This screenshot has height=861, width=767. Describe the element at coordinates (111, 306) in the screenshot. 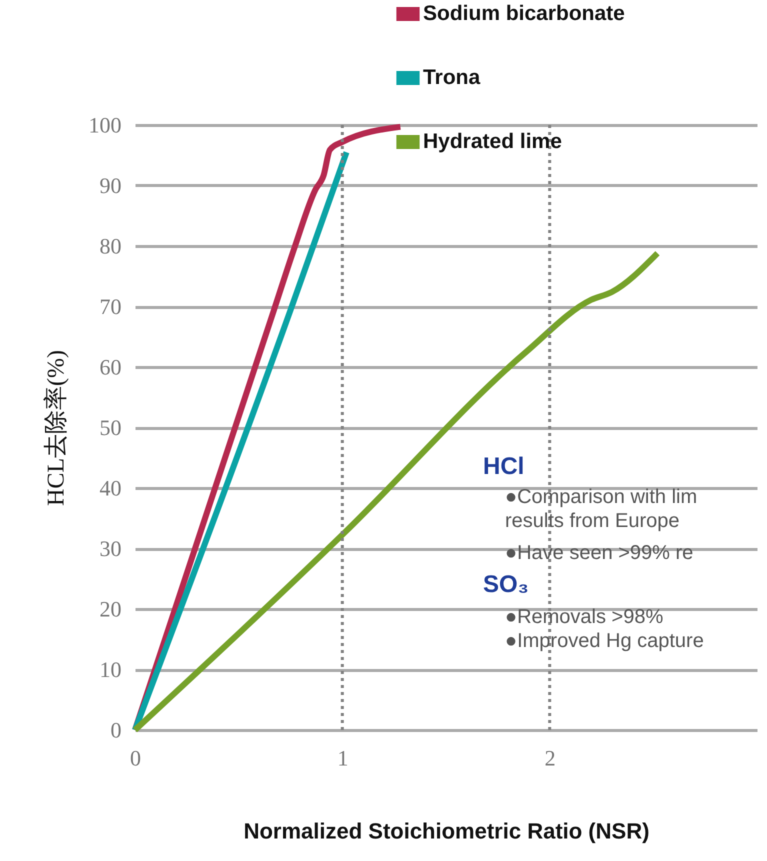

I see `y-tick-label: 70` at that location.